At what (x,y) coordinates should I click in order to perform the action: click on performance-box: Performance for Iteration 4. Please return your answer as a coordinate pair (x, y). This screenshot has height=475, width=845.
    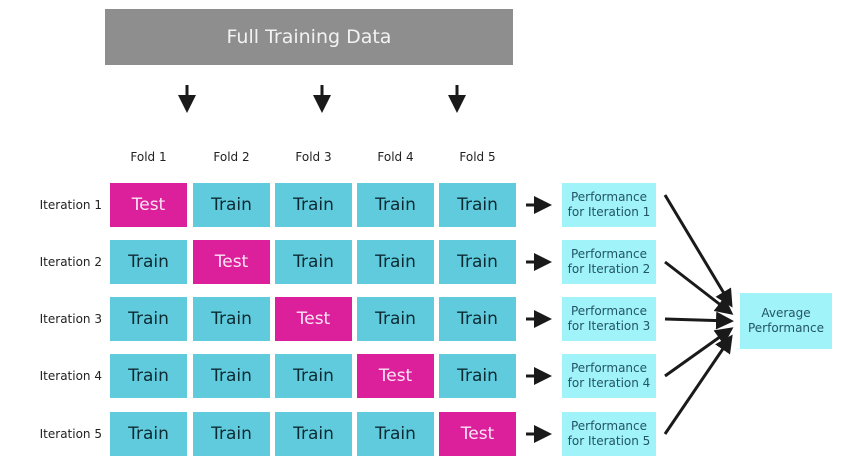
    Looking at the image, I should click on (609, 376).